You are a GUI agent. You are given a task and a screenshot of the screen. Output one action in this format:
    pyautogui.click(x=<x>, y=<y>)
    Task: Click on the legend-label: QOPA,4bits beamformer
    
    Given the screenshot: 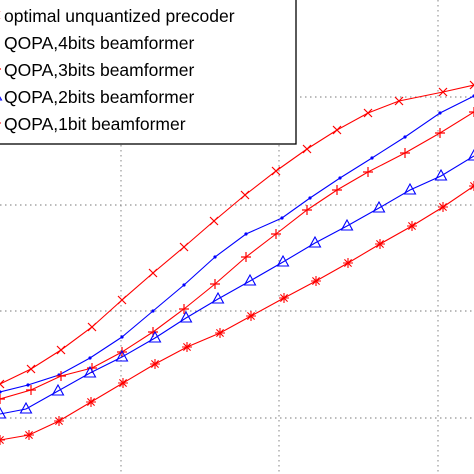 What is the action you would take?
    pyautogui.click(x=99, y=43)
    